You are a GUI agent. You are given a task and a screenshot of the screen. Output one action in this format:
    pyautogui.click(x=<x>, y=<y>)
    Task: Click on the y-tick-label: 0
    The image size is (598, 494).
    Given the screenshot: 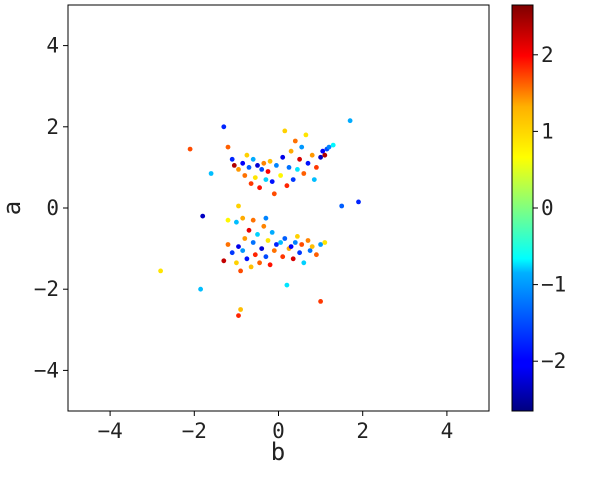 What is the action you would take?
    pyautogui.click(x=52, y=208)
    